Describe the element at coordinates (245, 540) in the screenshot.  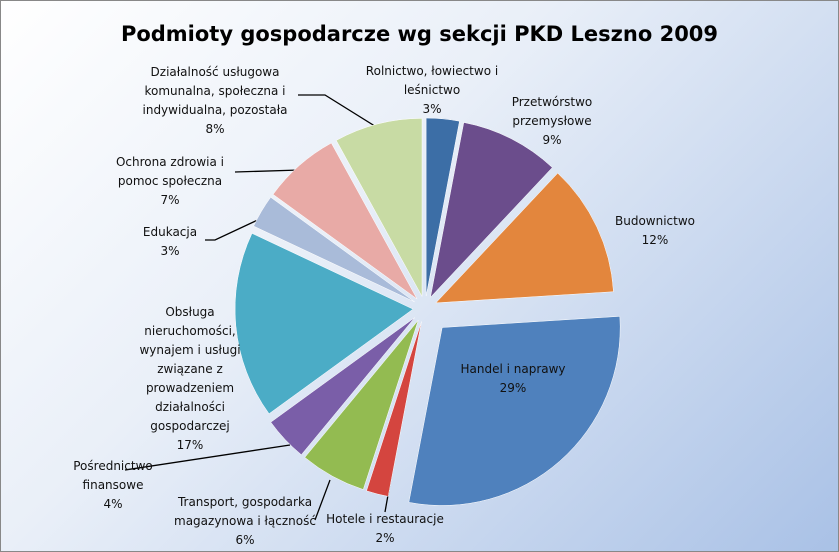
I see `value-label: 6%` at that location.